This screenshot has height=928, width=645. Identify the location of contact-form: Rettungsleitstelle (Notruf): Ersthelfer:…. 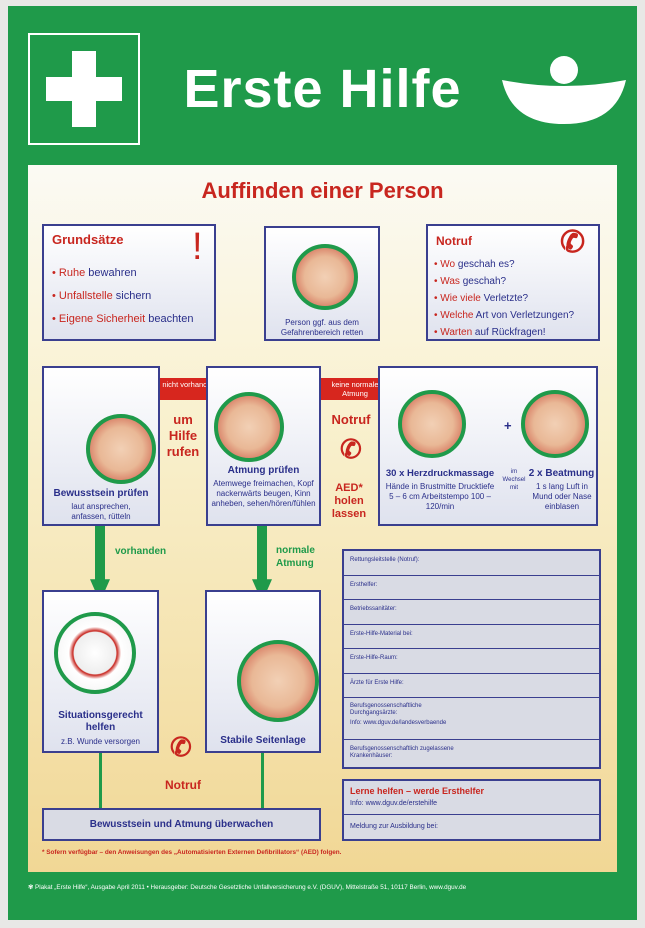
(471, 659).